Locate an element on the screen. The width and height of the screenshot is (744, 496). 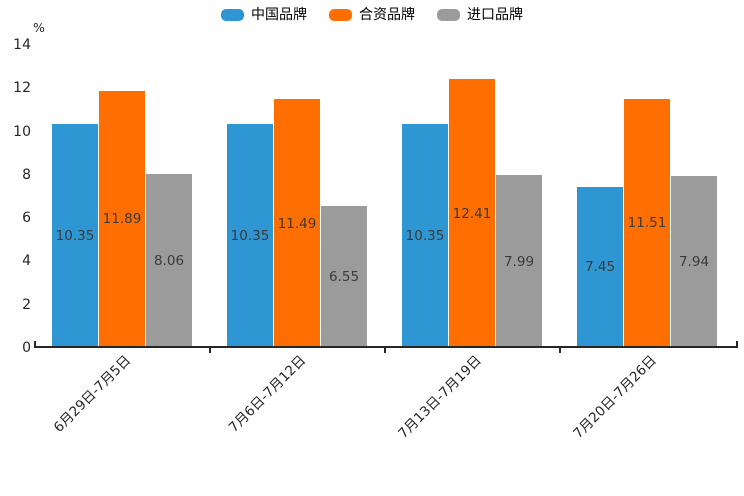
y-axis-tick-label: 4 is located at coordinates (26, 261).